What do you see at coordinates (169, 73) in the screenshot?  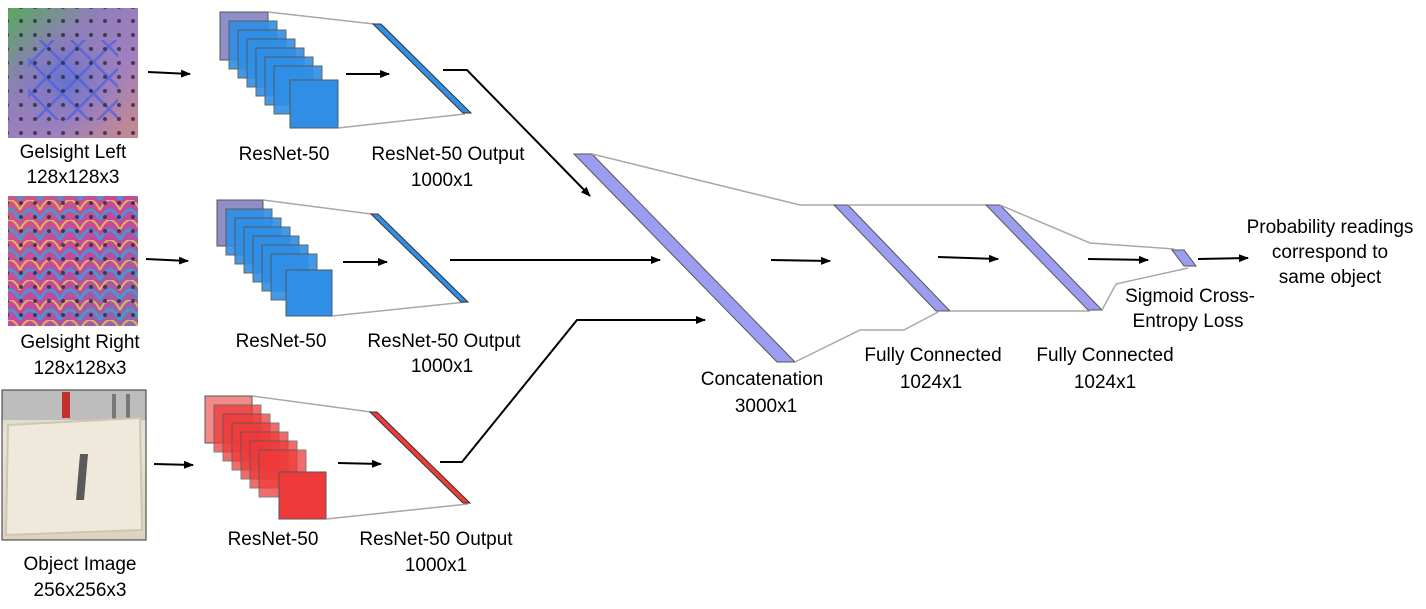 I see `arrow-left-to-resnet` at bounding box center [169, 73].